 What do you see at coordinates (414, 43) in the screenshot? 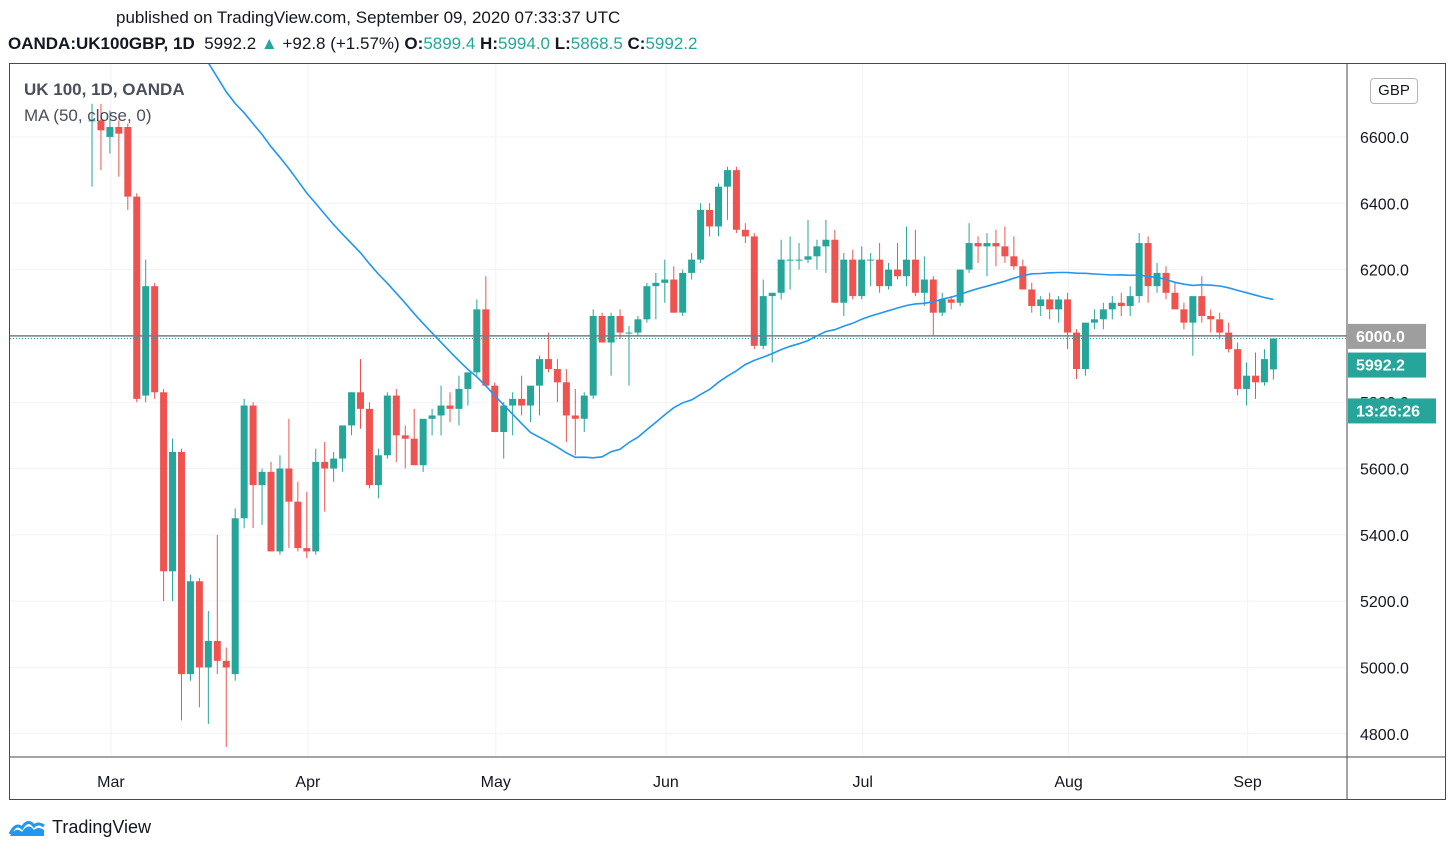
I see `open-label: O:` at bounding box center [414, 43].